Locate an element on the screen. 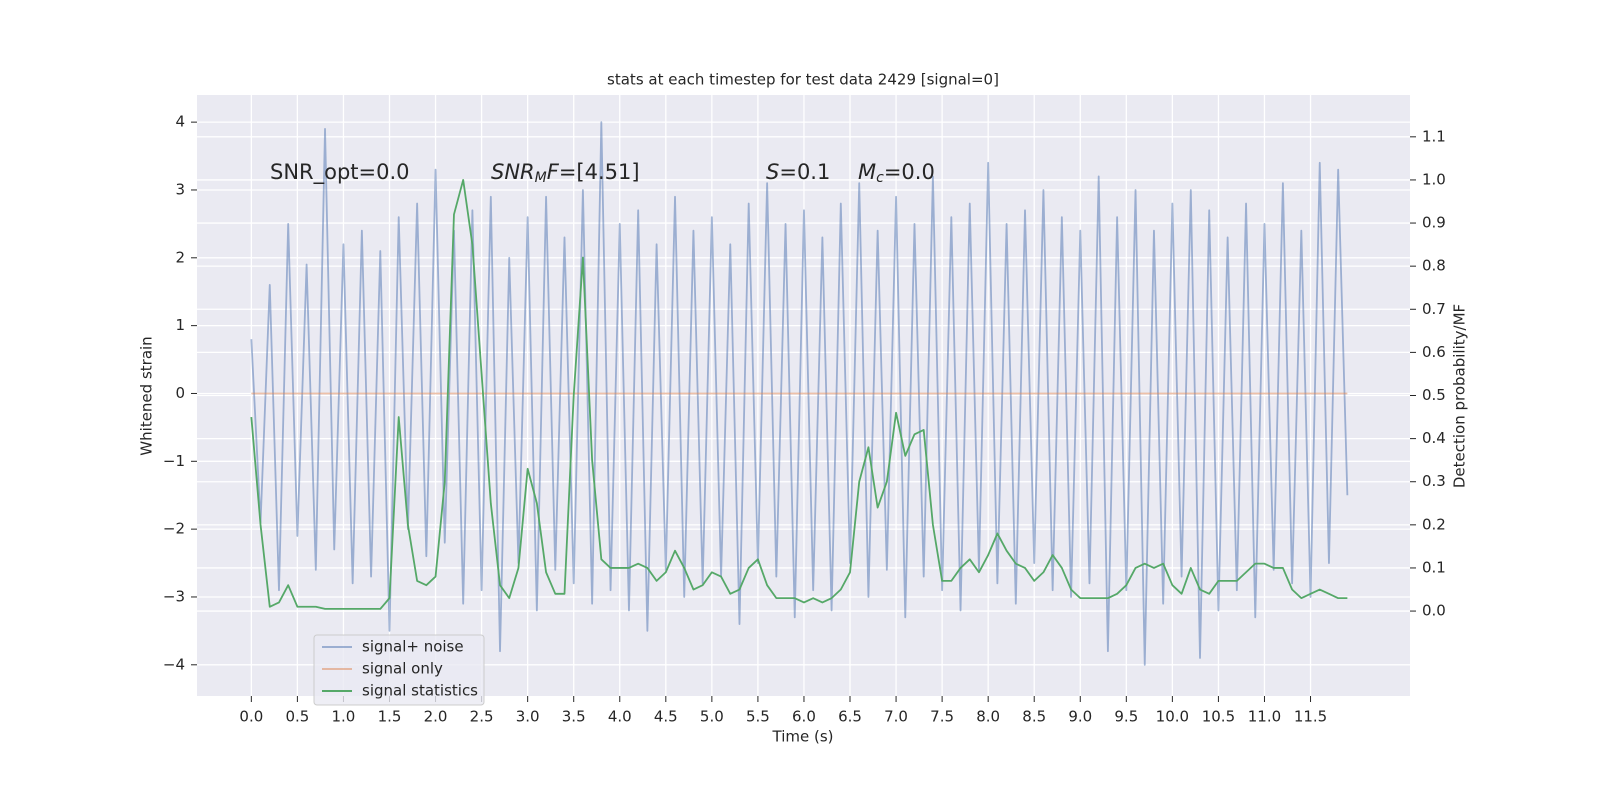  x-tick-label: 1.5 is located at coordinates (390, 717).